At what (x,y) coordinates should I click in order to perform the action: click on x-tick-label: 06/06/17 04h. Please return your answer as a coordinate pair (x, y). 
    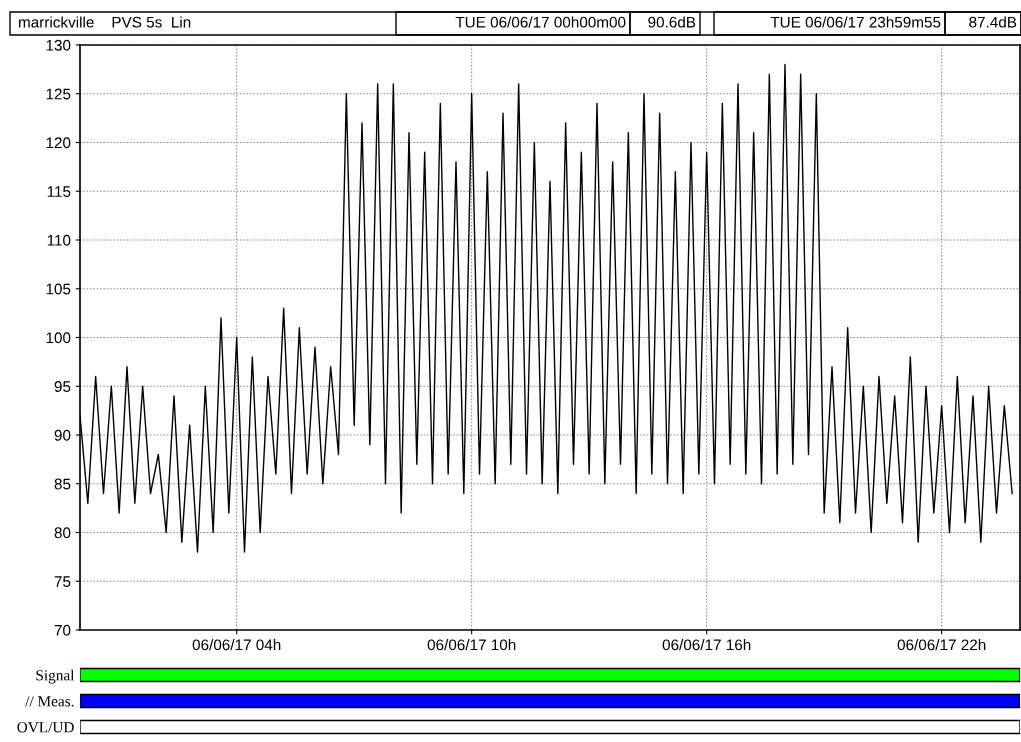
    Looking at the image, I should click on (236, 645).